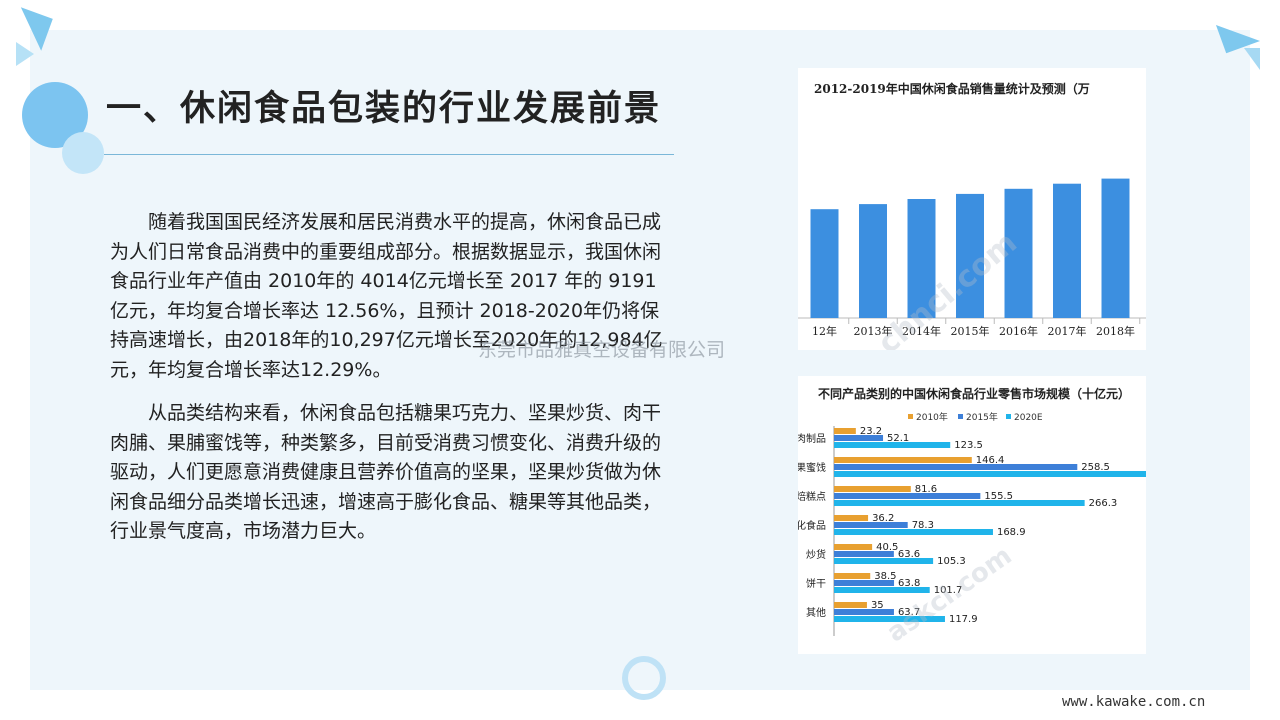  I want to click on chart2-data-label-4-2: 105.3, so click(951, 561).